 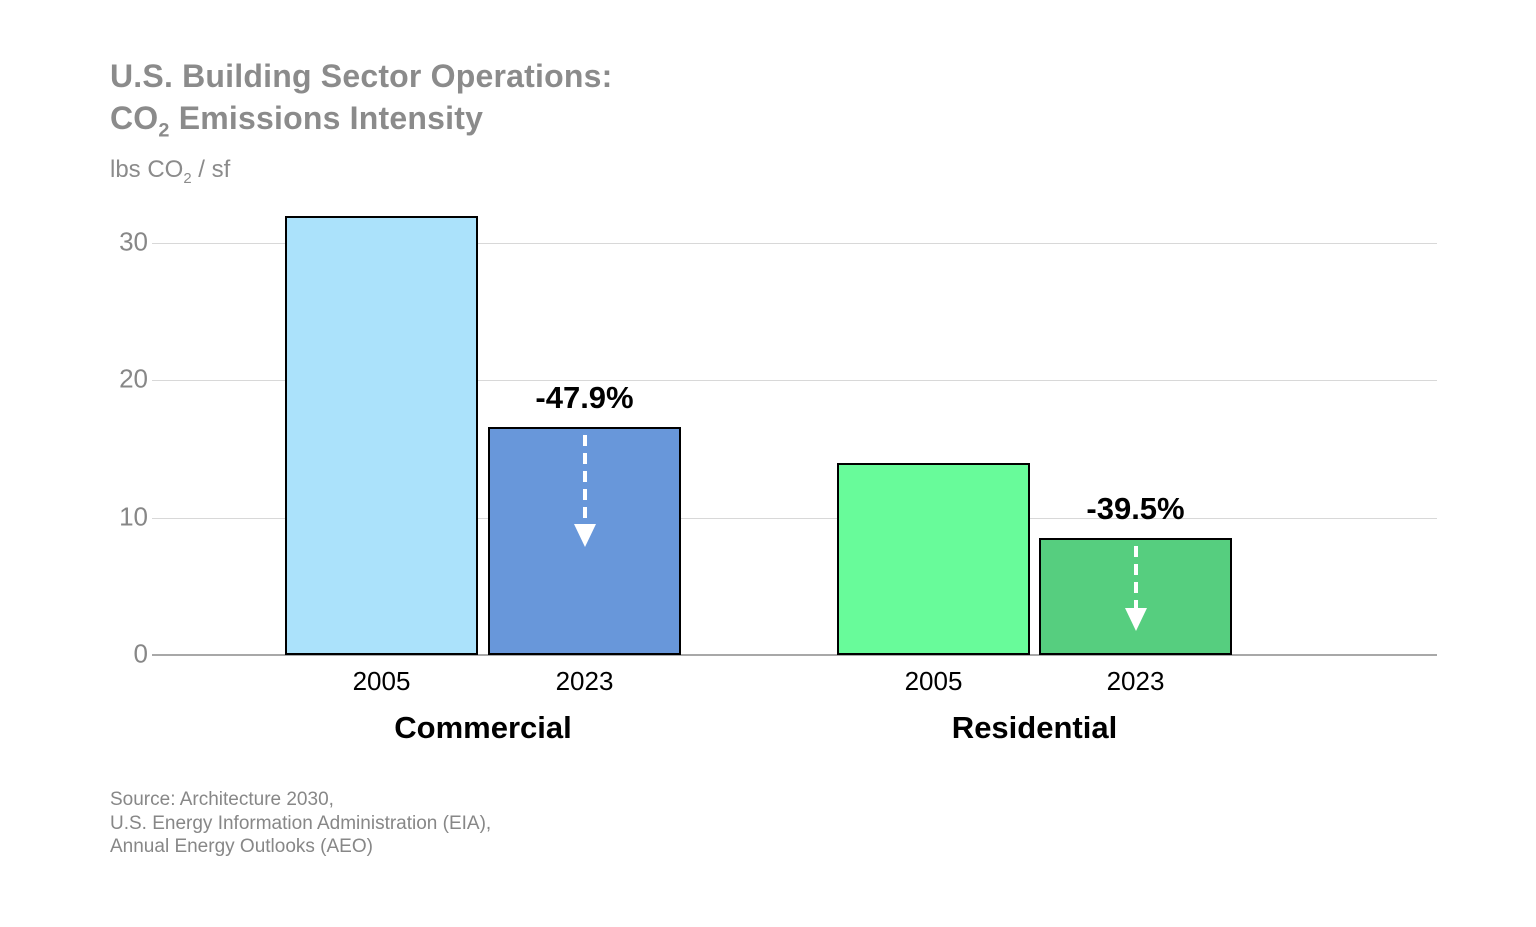 What do you see at coordinates (241, 846) in the screenshot?
I see `source-line: Annual Energy Outlooks (AEO)` at bounding box center [241, 846].